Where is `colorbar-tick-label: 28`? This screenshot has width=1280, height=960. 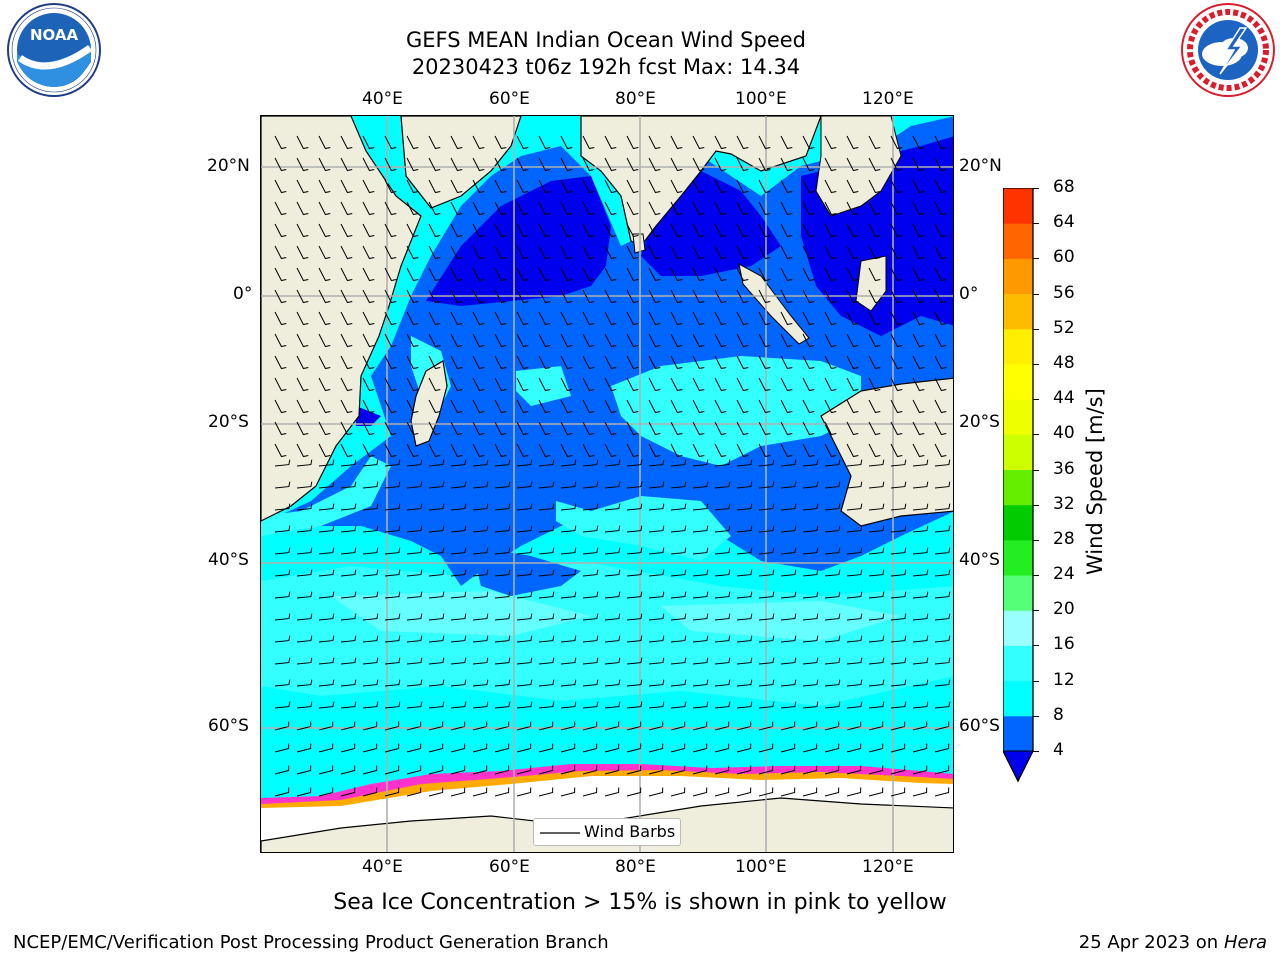 colorbar-tick-label: 28 is located at coordinates (1064, 538).